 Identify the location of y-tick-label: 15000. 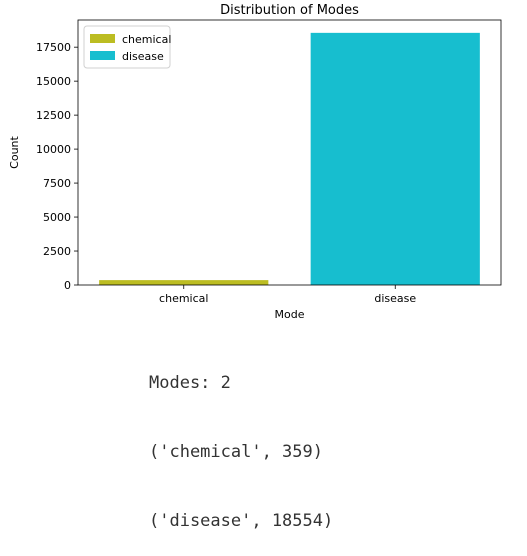
(53, 81).